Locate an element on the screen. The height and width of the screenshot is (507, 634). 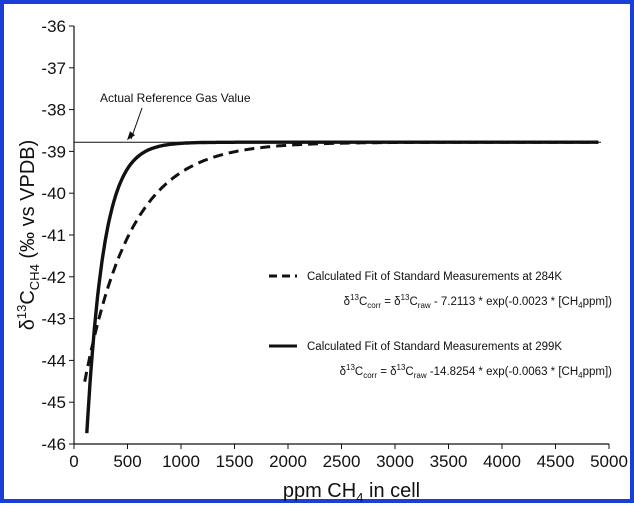
reference-arrow-head is located at coordinates (131, 136).